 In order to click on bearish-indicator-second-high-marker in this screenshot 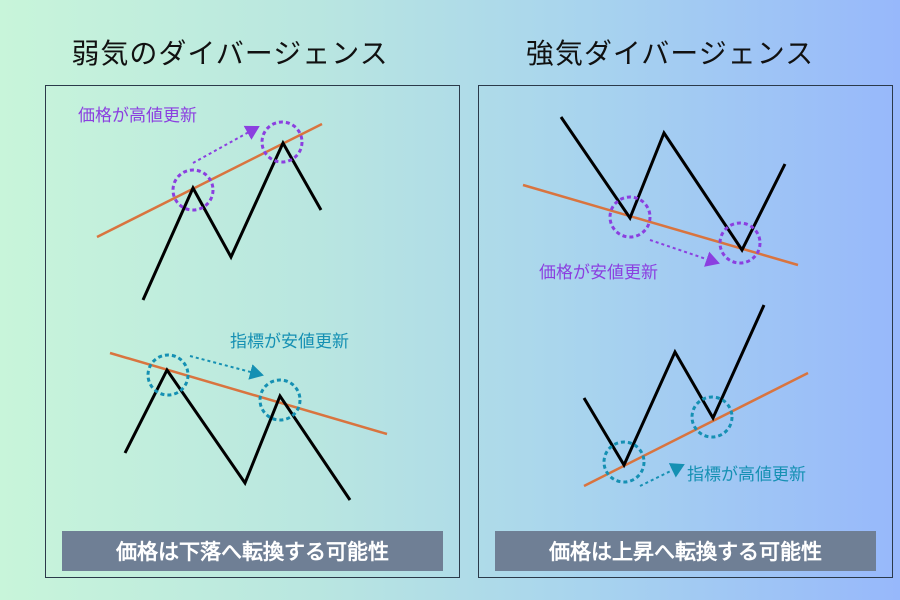, I will do `click(280, 400)`.